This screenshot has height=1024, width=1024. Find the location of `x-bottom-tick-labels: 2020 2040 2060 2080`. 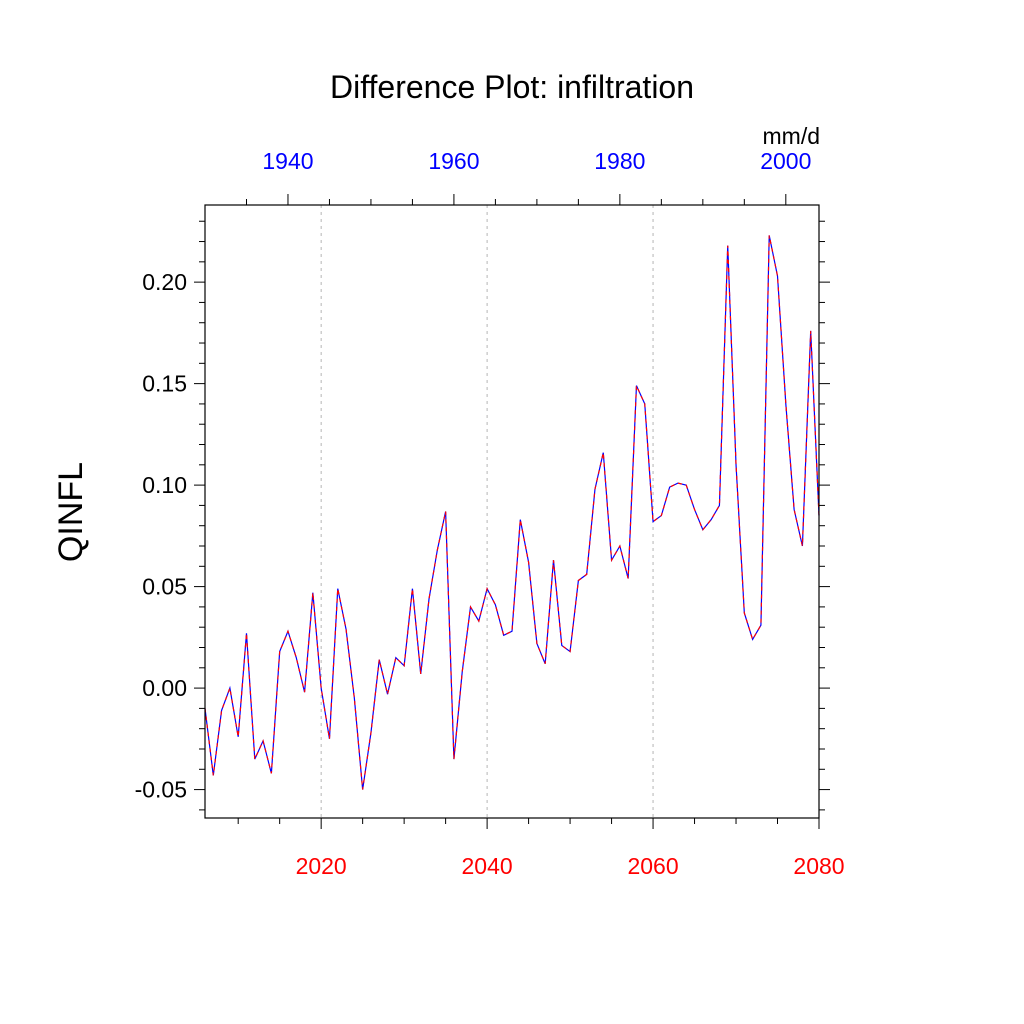

x-bottom-tick-labels: 2020 2040 2060 2080 is located at coordinates (570, 866).